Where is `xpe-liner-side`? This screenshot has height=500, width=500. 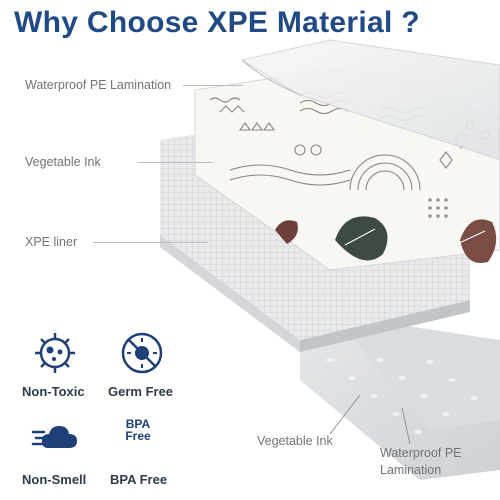 xpe-liner-side is located at coordinates (230, 293).